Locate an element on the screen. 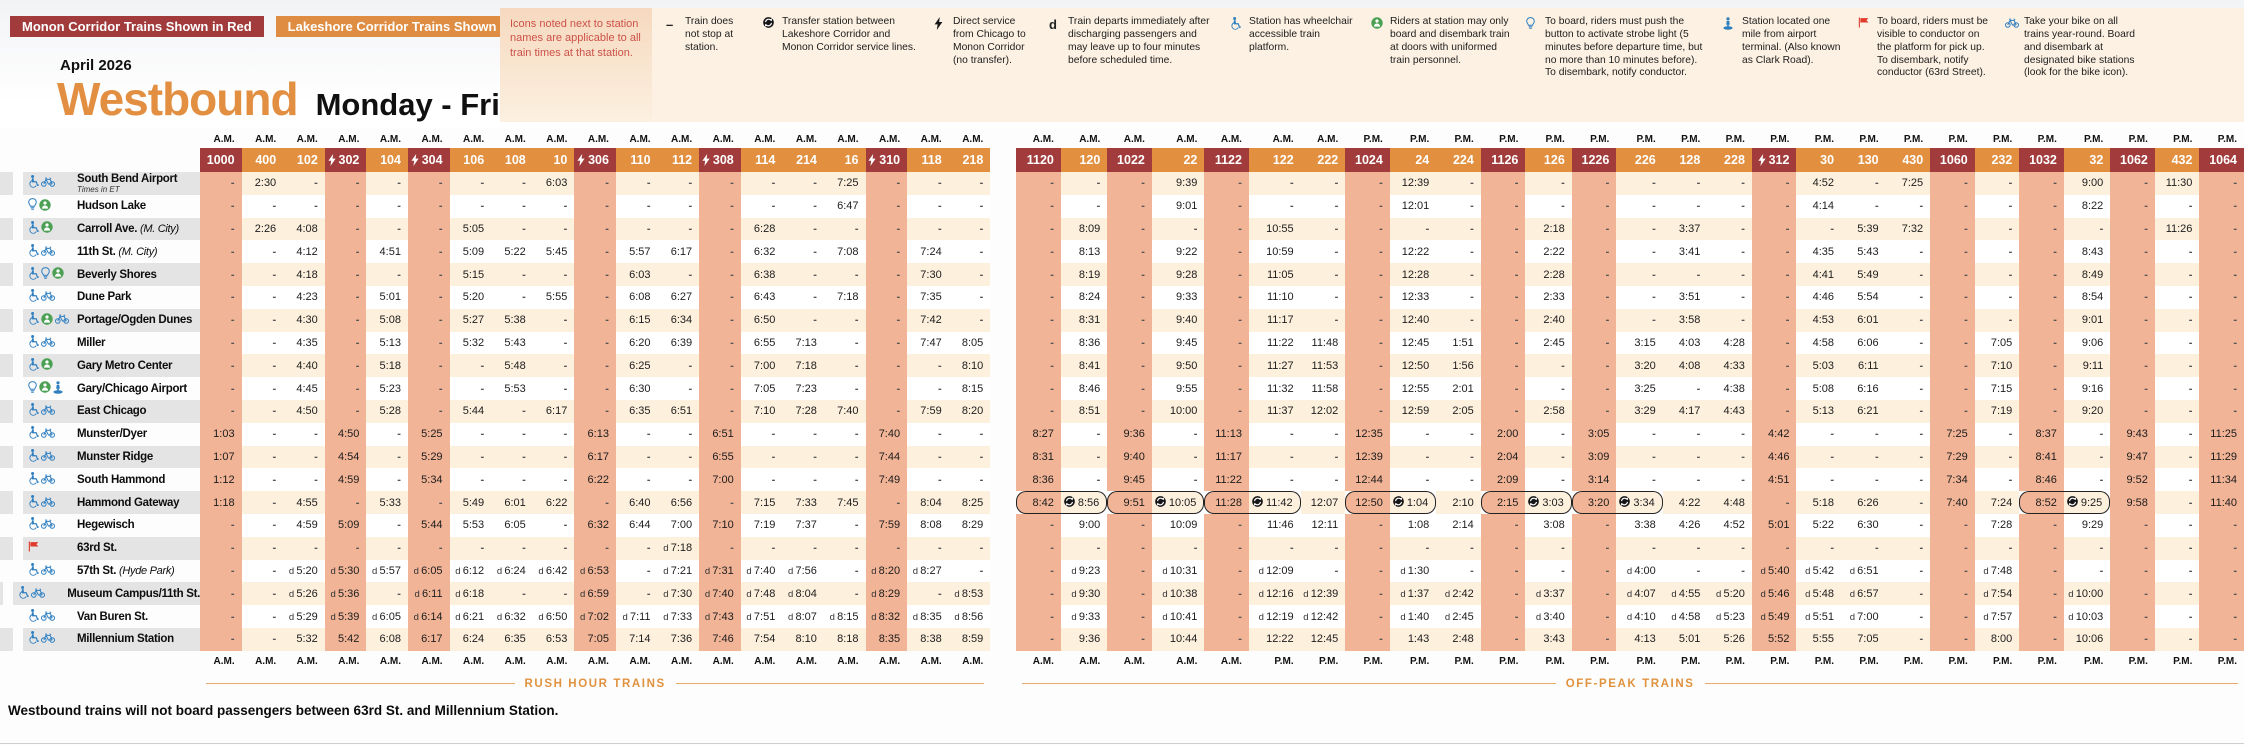 The image size is (2244, 746). train-number-104: 104 is located at coordinates (387, 160).